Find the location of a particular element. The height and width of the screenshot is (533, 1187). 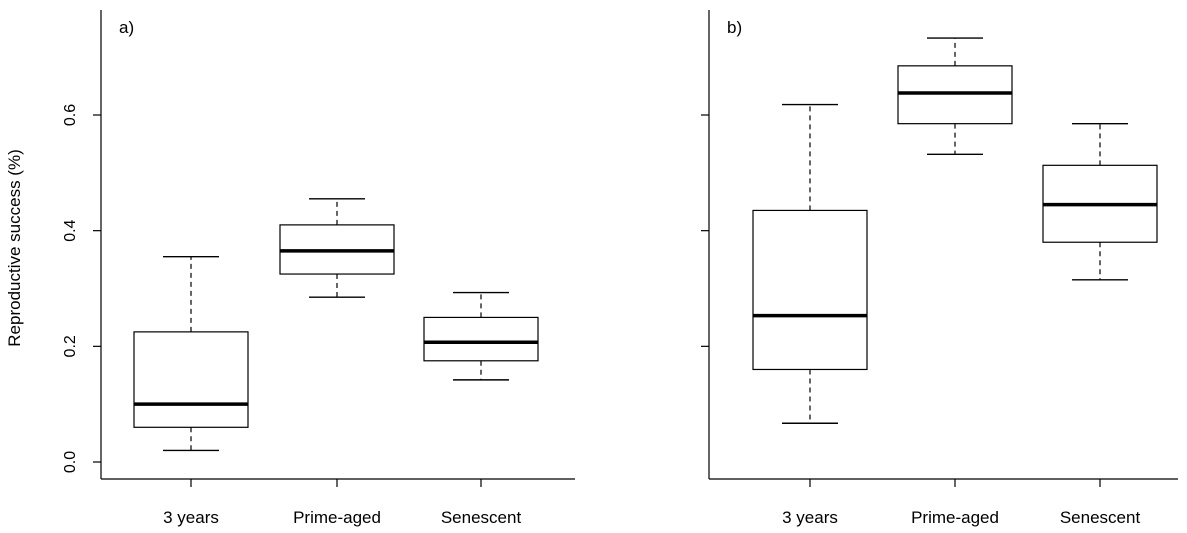

y-tick-label: 0.0 is located at coordinates (70, 462).